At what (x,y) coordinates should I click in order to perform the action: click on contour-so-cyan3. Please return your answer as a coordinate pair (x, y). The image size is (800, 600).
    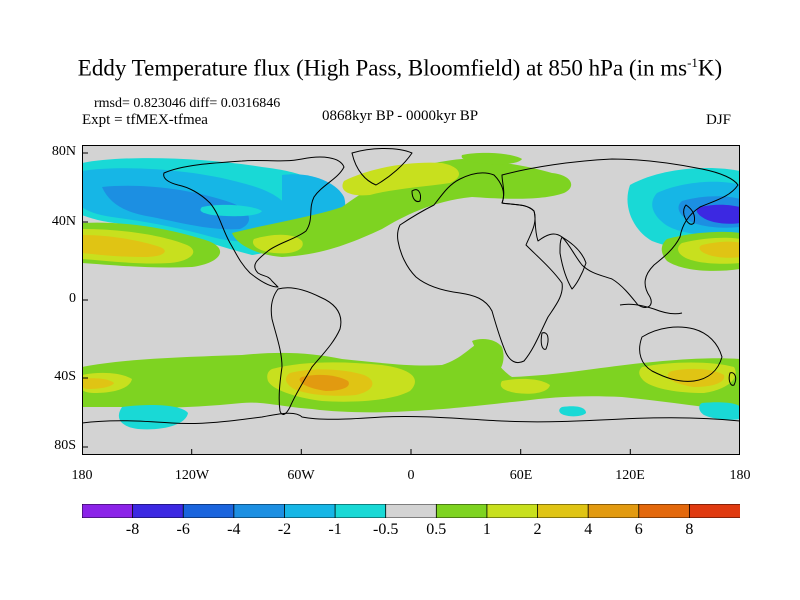
    Looking at the image, I should click on (572, 411).